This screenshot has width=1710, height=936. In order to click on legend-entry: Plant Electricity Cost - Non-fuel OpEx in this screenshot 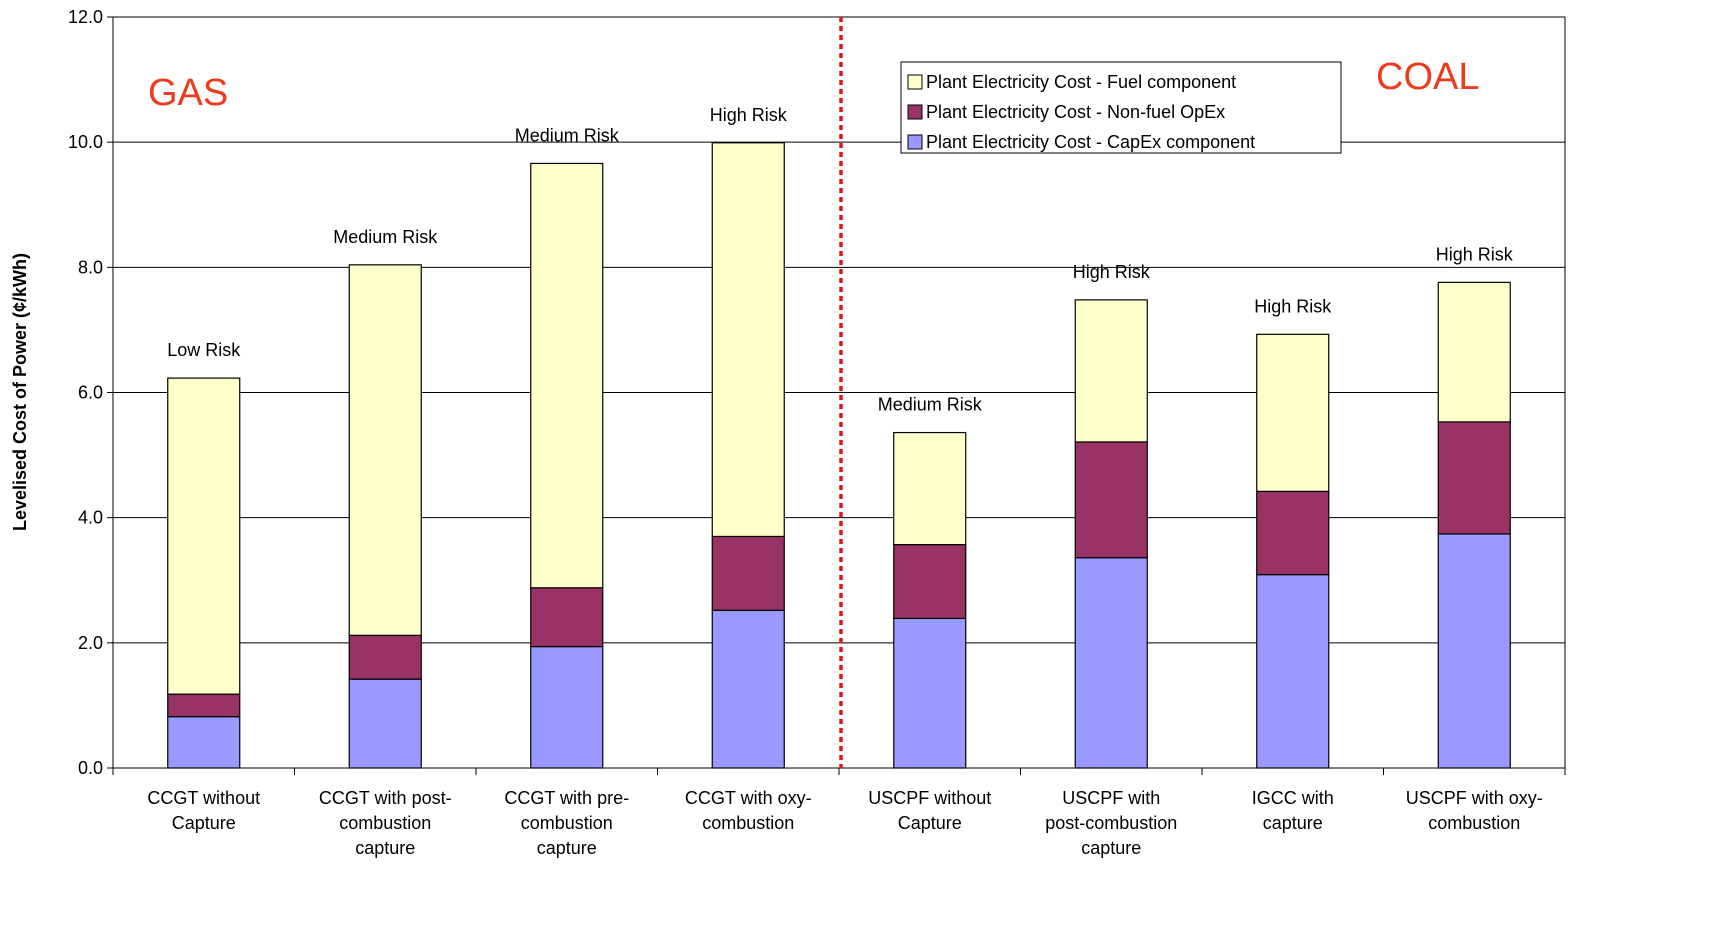, I will do `click(1075, 112)`.